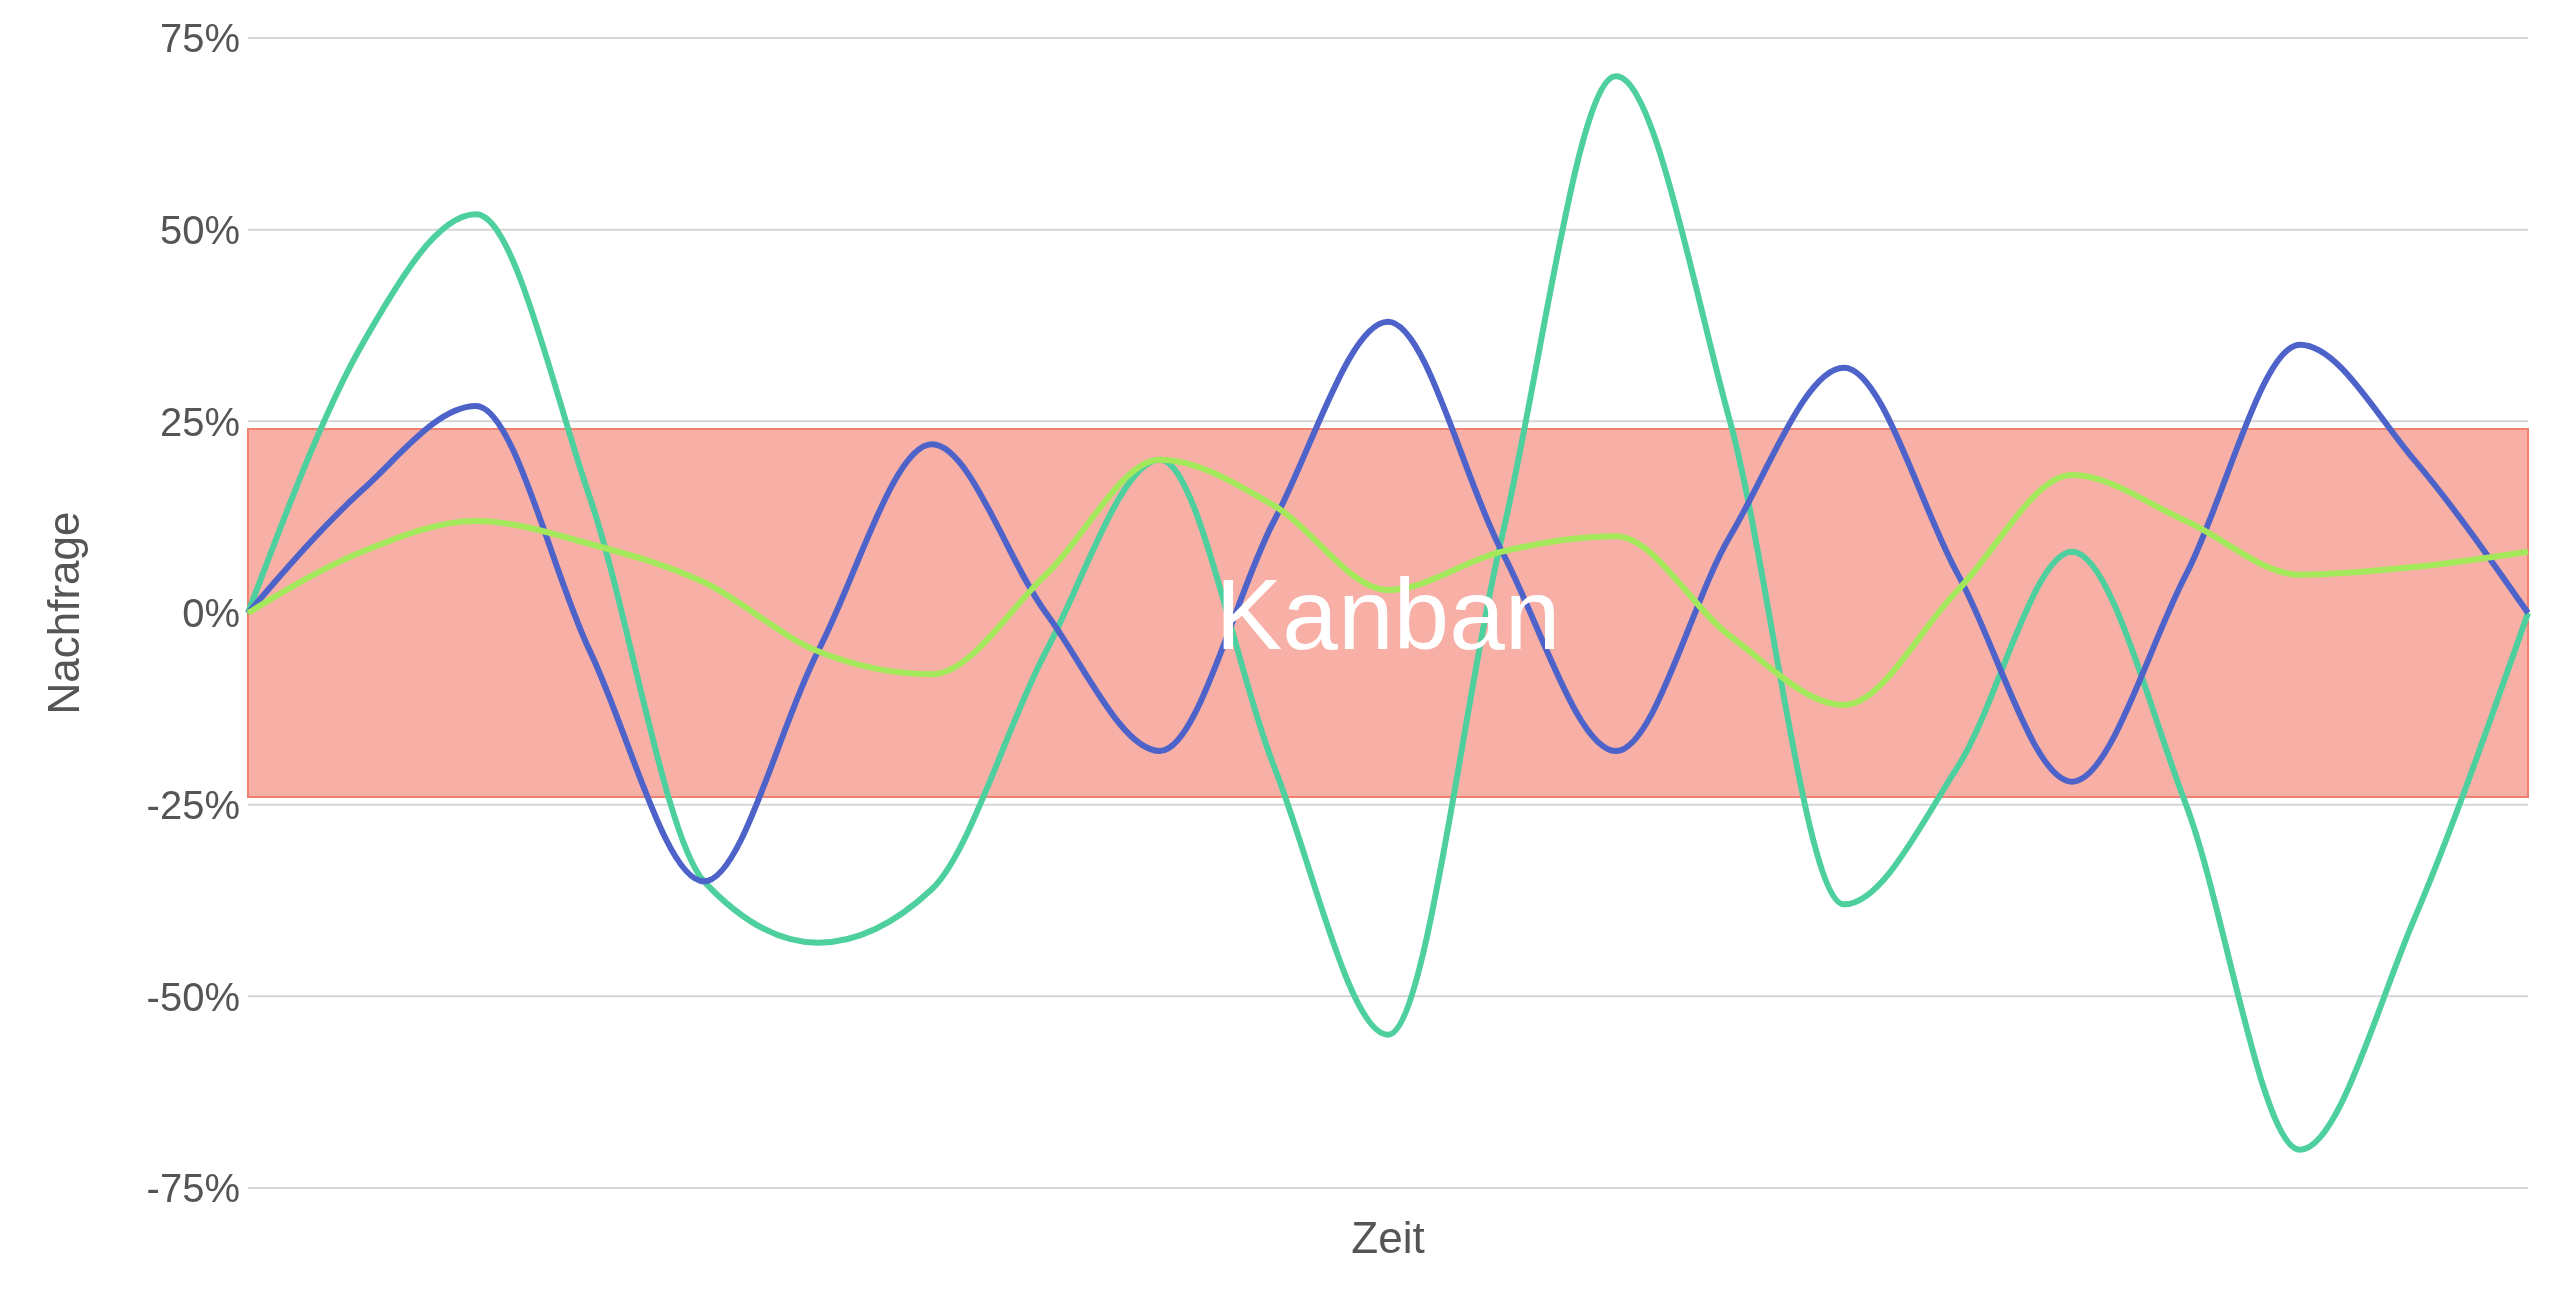 The height and width of the screenshot is (1299, 2560). I want to click on y-tick-label: 50%, so click(199, 229).